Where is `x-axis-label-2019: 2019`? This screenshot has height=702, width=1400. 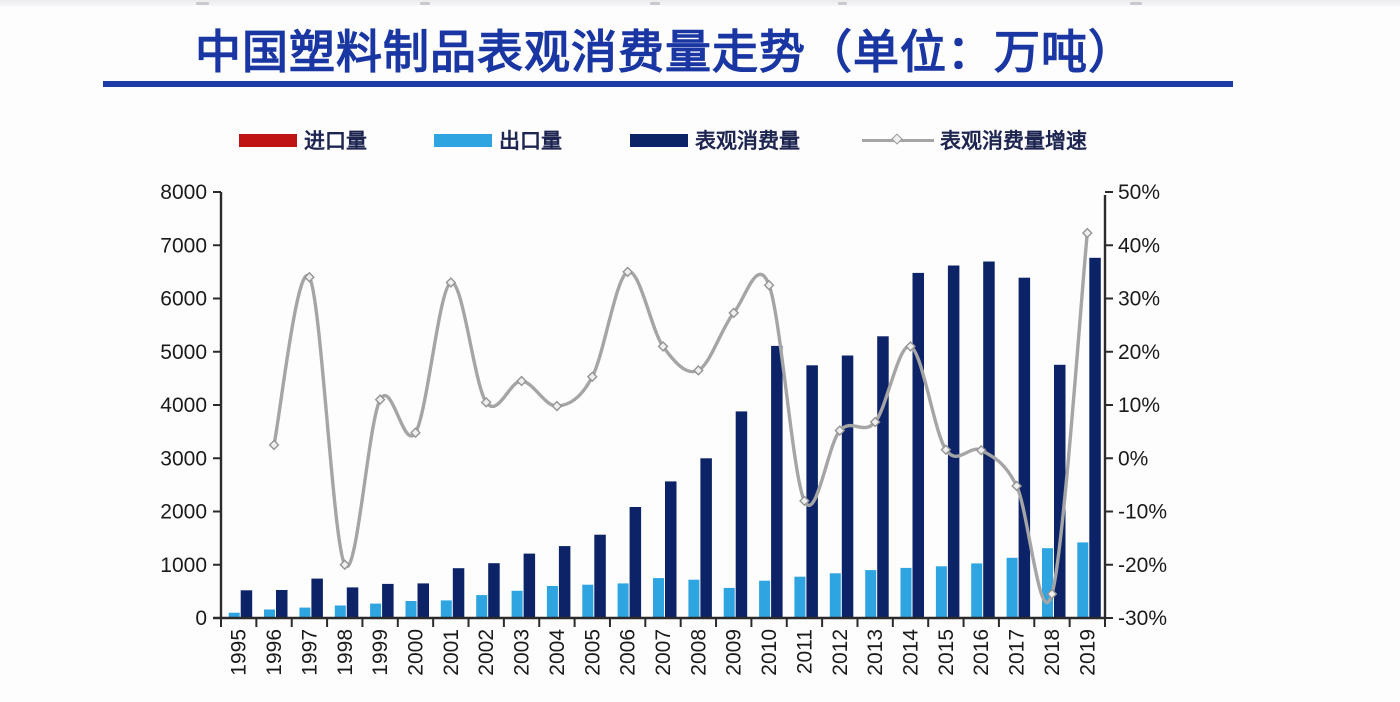 x-axis-label-2019: 2019 is located at coordinates (1087, 652).